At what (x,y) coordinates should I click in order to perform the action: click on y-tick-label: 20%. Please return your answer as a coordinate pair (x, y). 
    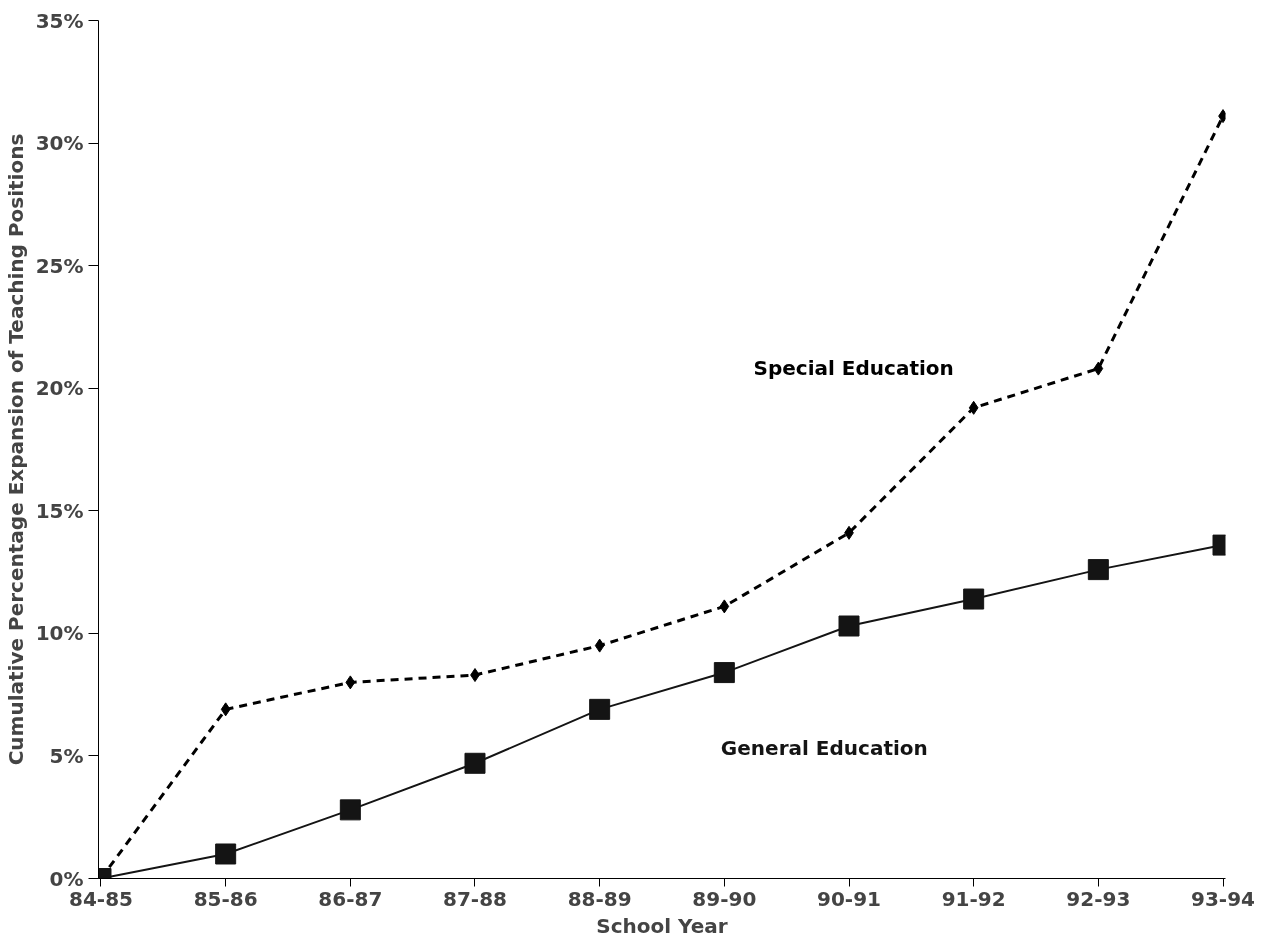
    Looking at the image, I should click on (59, 388).